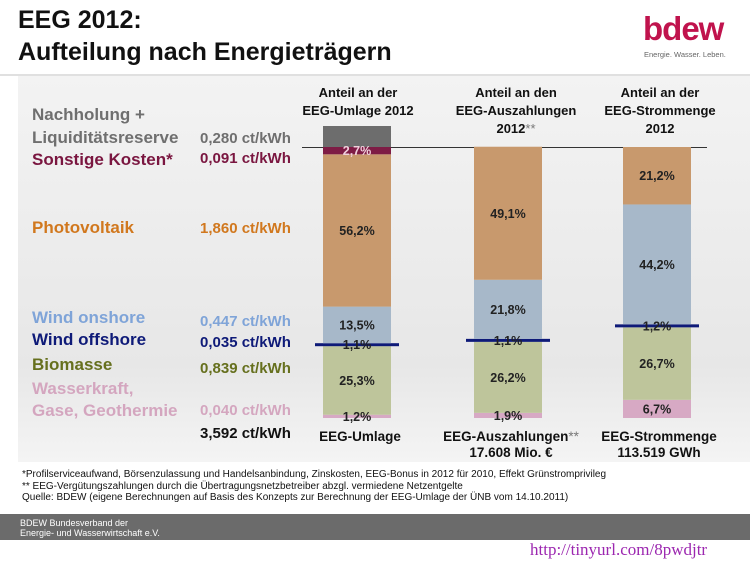 The width and height of the screenshot is (750, 570). What do you see at coordinates (683, 28) in the screenshot?
I see `logo-word: bdew` at bounding box center [683, 28].